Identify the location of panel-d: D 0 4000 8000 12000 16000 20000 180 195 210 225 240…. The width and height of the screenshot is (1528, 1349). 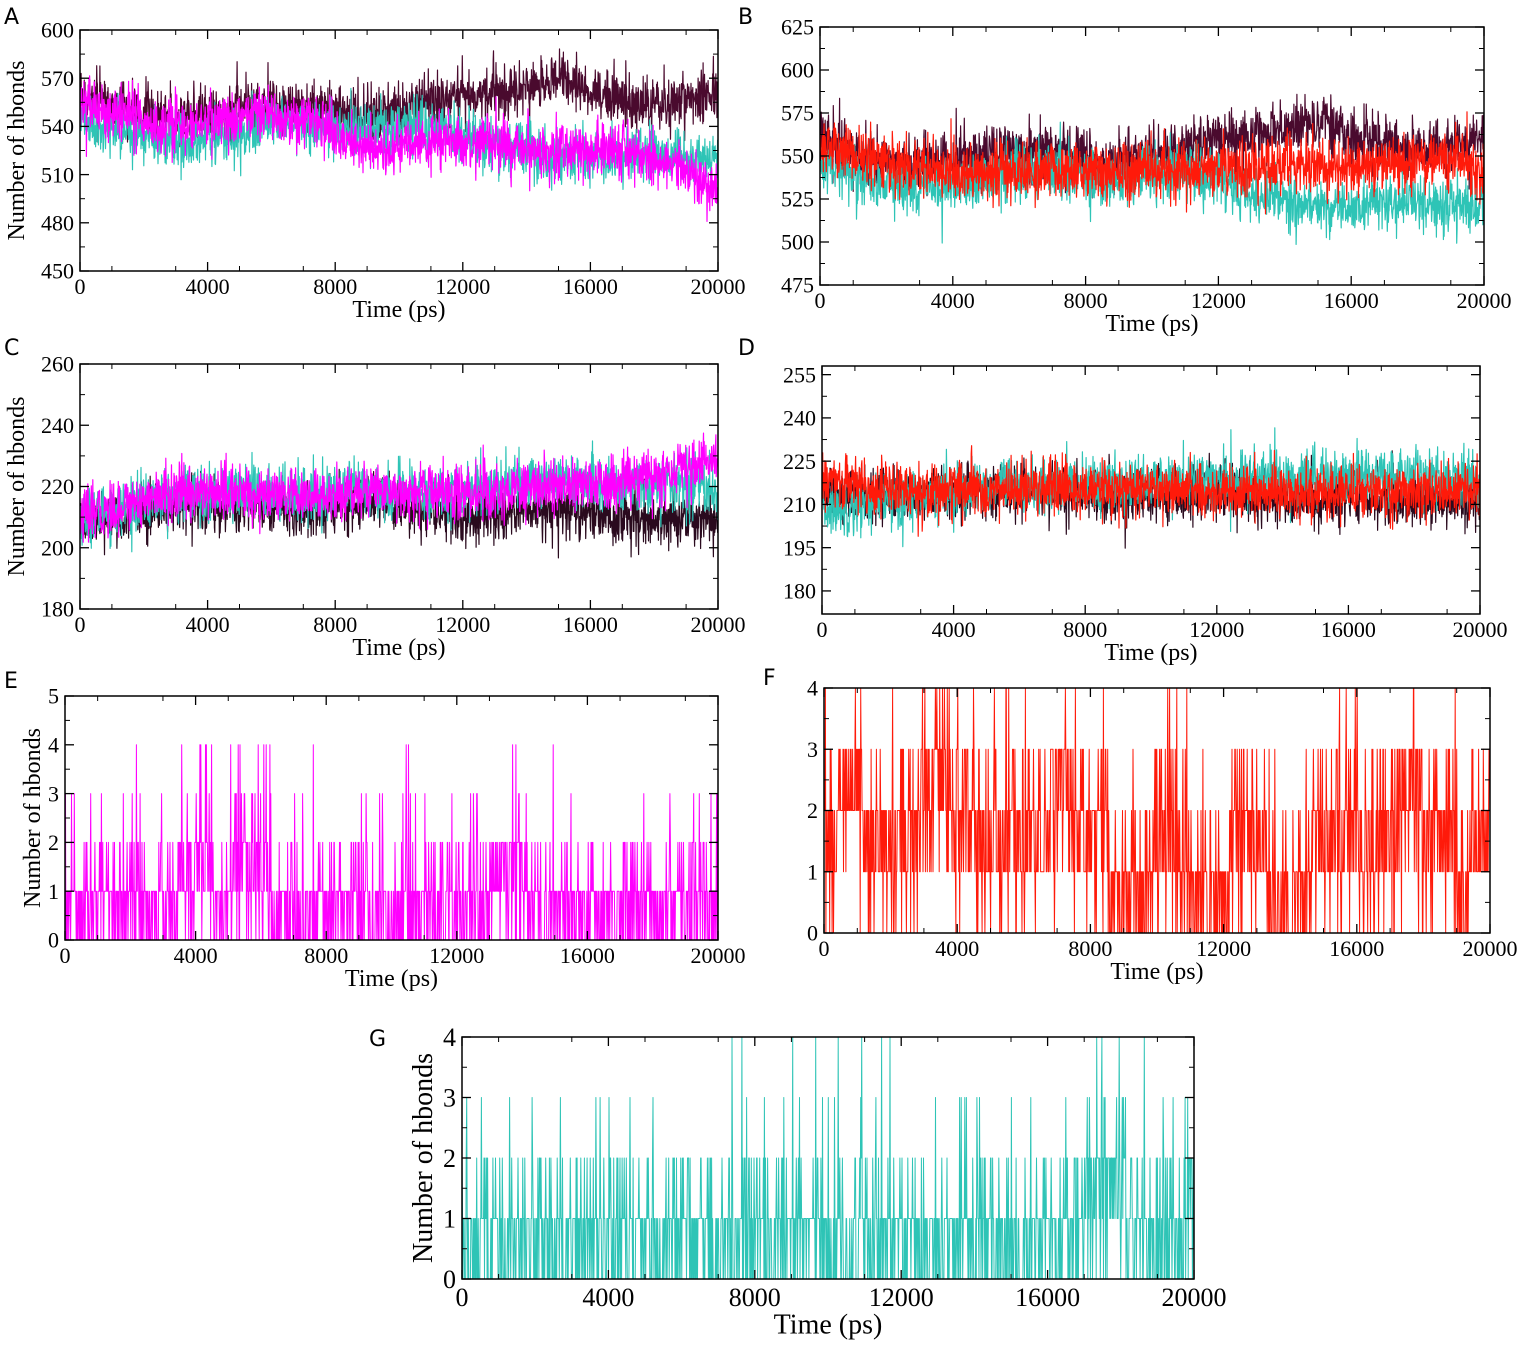
(1123, 501).